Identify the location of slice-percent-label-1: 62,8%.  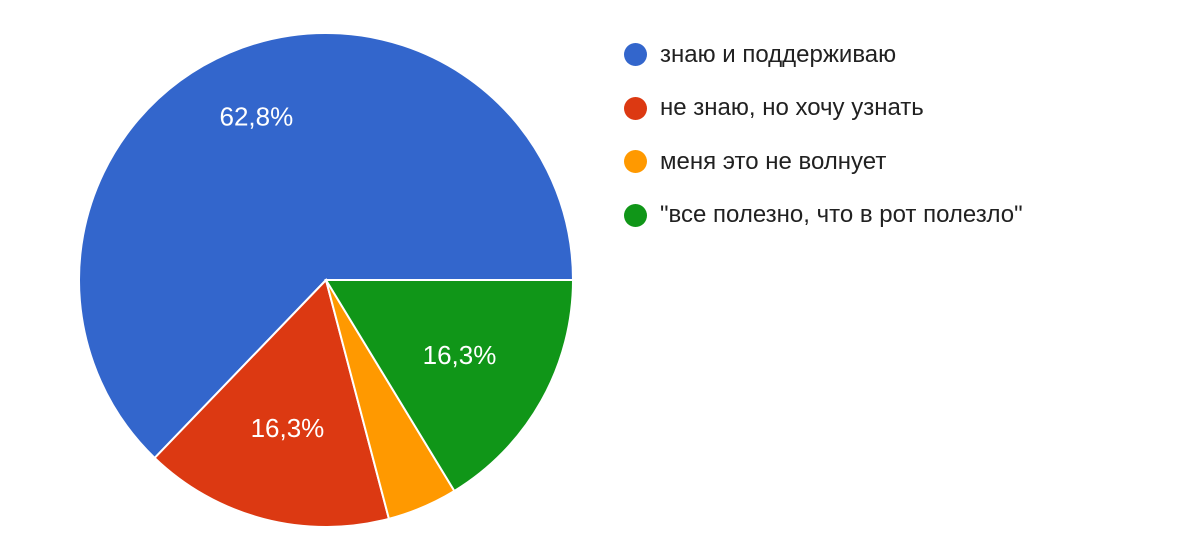
(257, 116).